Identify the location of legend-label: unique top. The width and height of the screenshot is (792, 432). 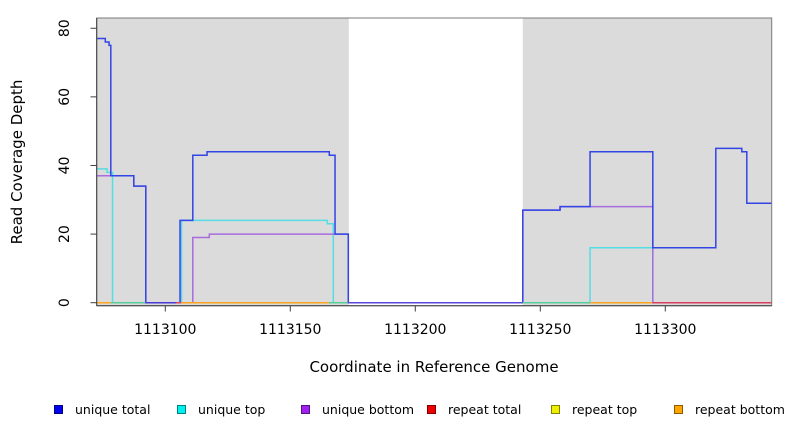
(232, 409).